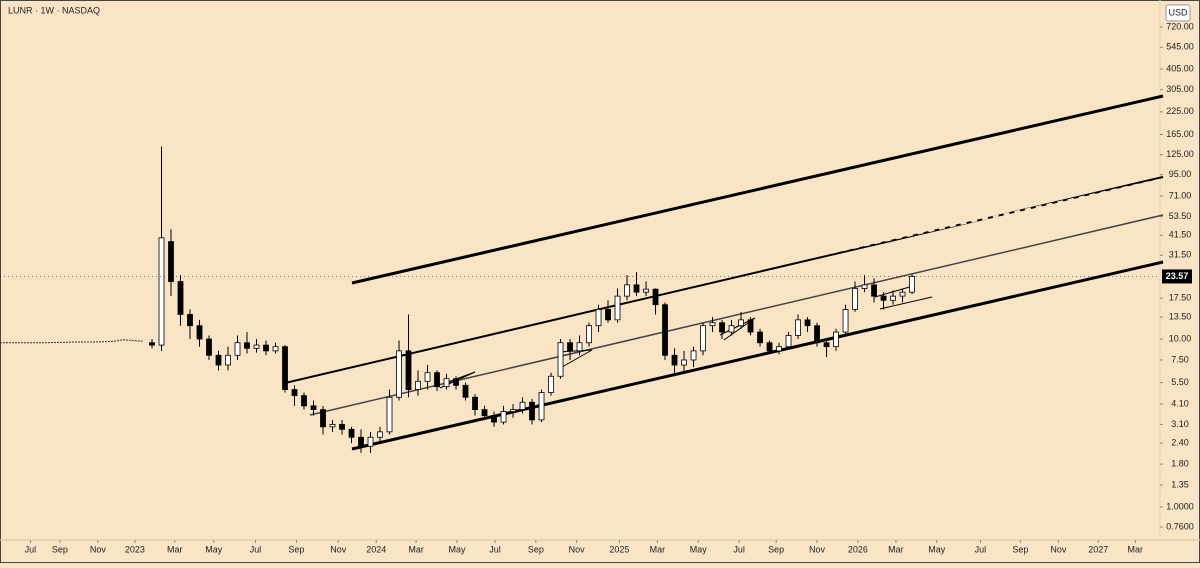  What do you see at coordinates (1180, 134) in the screenshot?
I see `y-tick-label: 165.00` at bounding box center [1180, 134].